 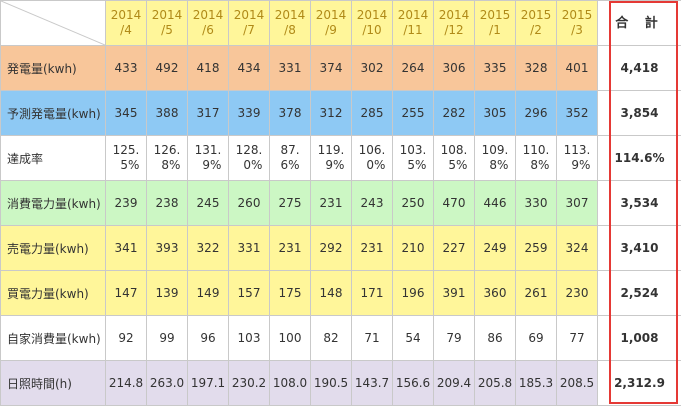 What do you see at coordinates (331, 113) in the screenshot?
I see `table-cell: 312` at bounding box center [331, 113].